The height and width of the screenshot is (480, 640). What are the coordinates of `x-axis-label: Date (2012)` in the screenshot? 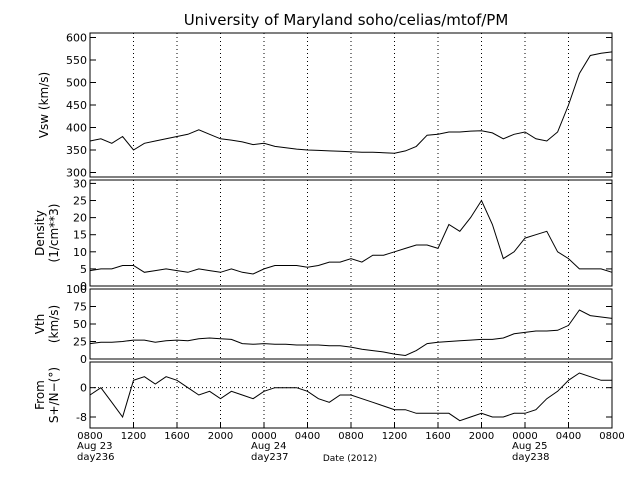 It's located at (350, 459).